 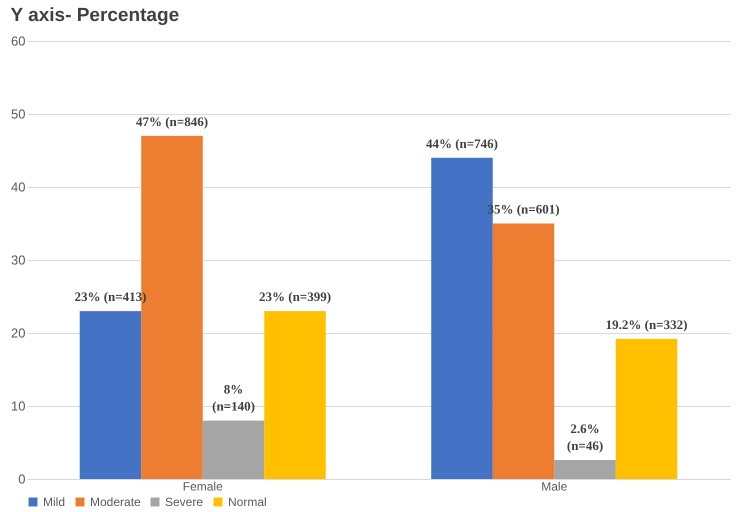 I want to click on legend-label: Mild, so click(x=54, y=502).